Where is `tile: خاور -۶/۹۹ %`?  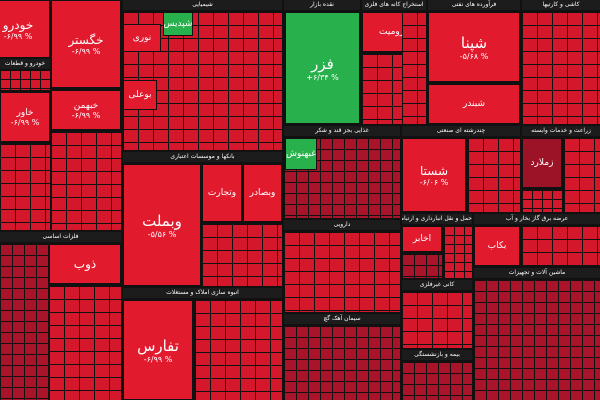 tile: خاور -۶/۹۹ % is located at coordinates (25, 117).